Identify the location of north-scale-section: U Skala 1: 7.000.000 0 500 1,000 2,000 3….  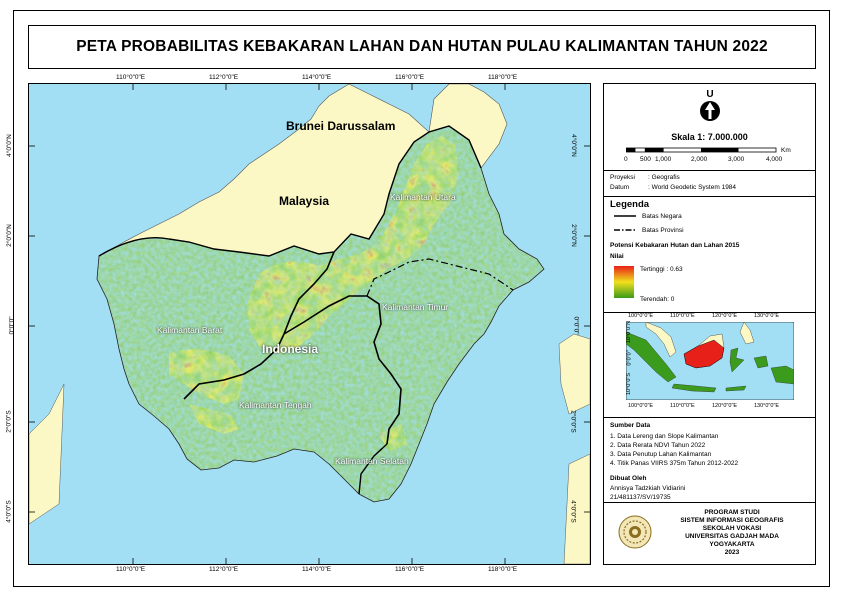
(709, 127).